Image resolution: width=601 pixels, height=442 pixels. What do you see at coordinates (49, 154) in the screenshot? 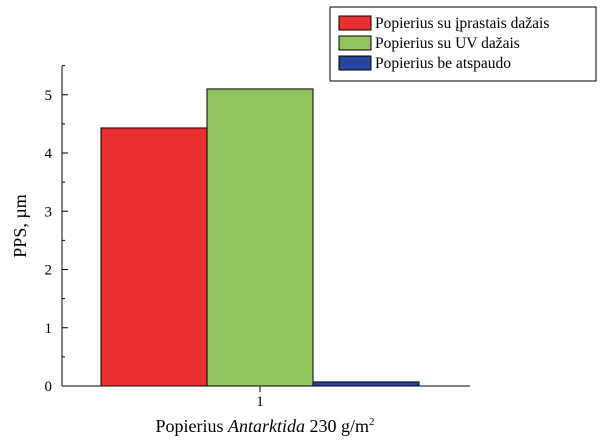
I see `y-tick-label: 4` at bounding box center [49, 154].